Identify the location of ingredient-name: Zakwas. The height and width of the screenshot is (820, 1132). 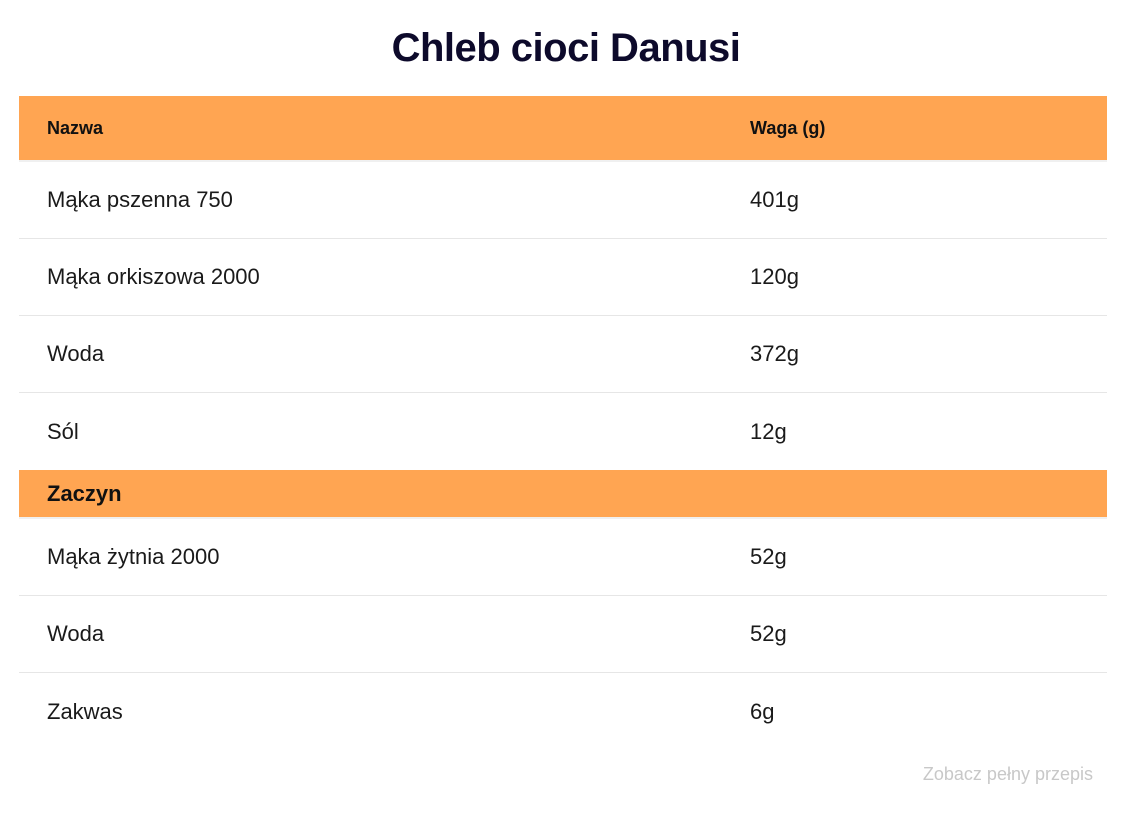
(85, 711).